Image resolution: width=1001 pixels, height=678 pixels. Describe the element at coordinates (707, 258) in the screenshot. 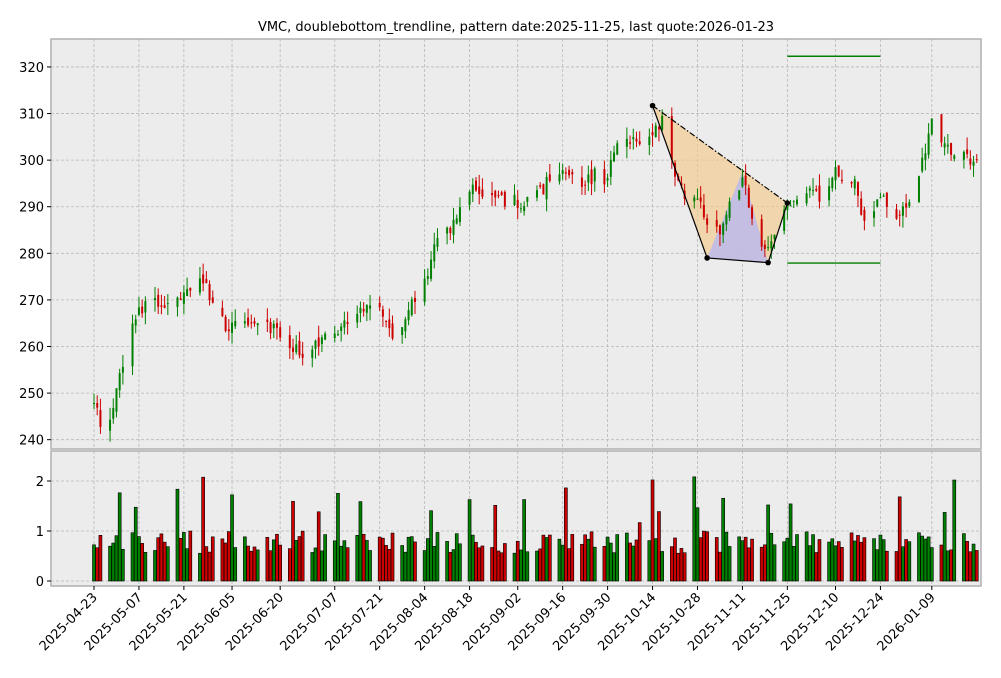

I see `pattern-point` at that location.